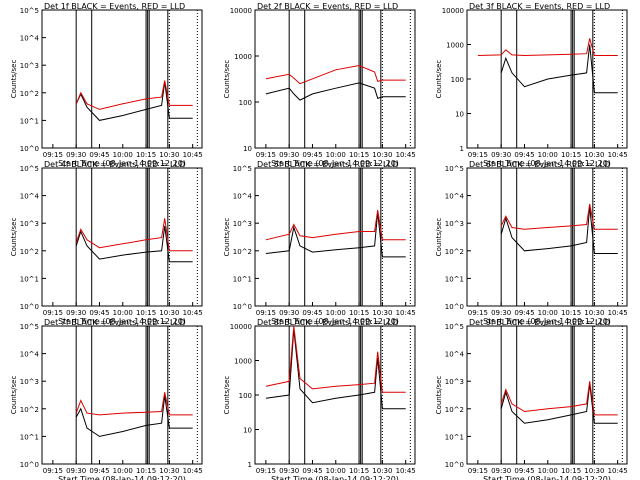 This screenshot has width=640, height=480. I want to click on plot-title: Det 9f BLACK = Events, RED = LLD, so click(539, 322).